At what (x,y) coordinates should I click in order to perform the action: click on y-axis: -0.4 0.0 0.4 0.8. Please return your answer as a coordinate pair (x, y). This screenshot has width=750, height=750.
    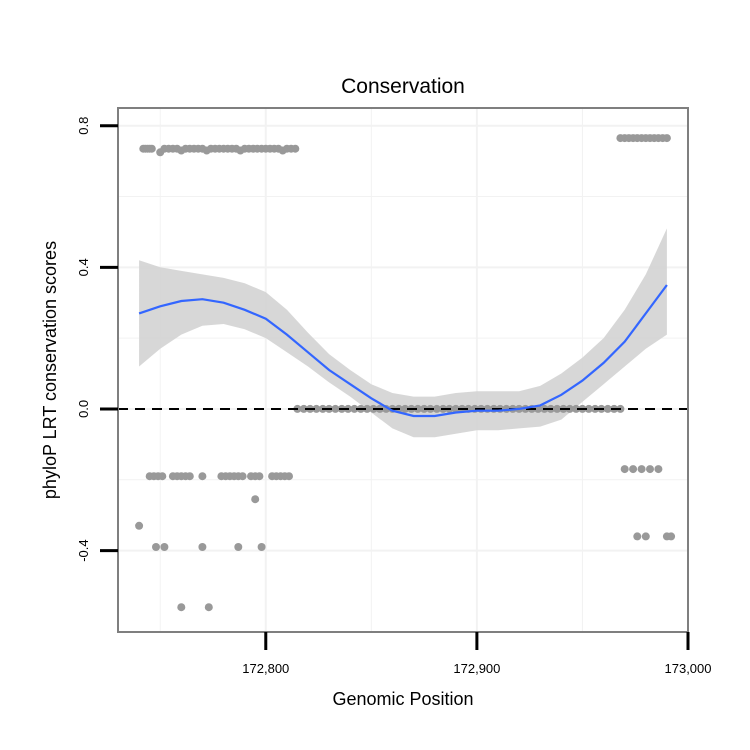
    Looking at the image, I should click on (97, 339).